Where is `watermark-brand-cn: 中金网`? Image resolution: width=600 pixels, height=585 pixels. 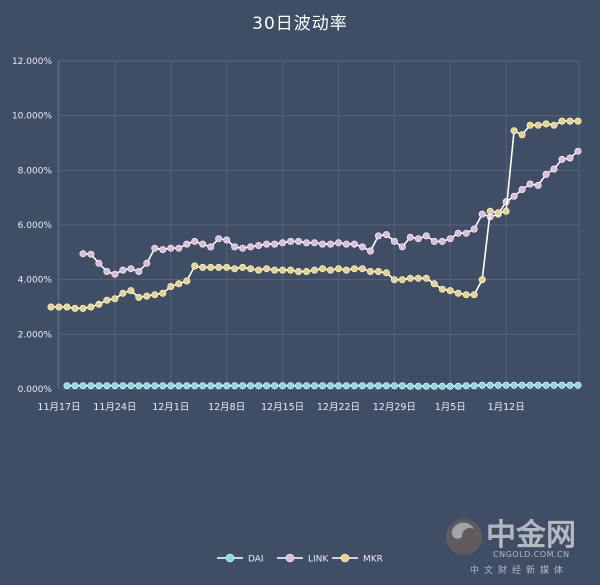
watermark-brand-cn: 中金网 is located at coordinates (531, 535).